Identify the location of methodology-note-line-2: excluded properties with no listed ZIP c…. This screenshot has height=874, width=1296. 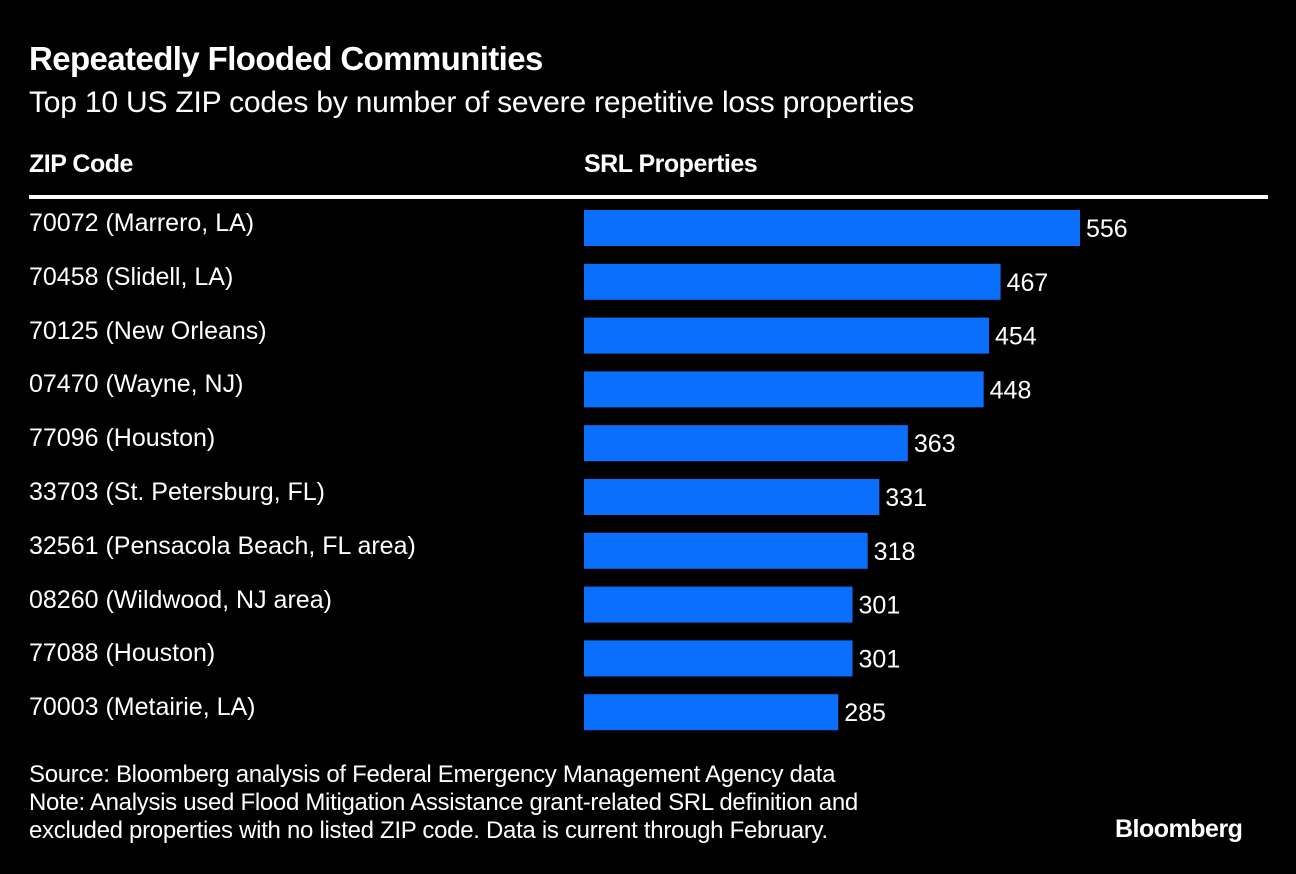
(428, 830).